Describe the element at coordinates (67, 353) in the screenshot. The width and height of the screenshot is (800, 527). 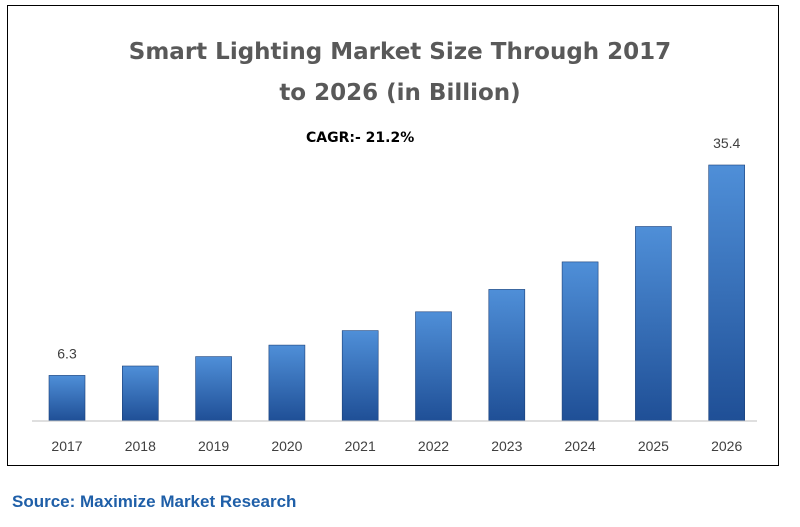
I see `data-label-2017: 6.3` at that location.